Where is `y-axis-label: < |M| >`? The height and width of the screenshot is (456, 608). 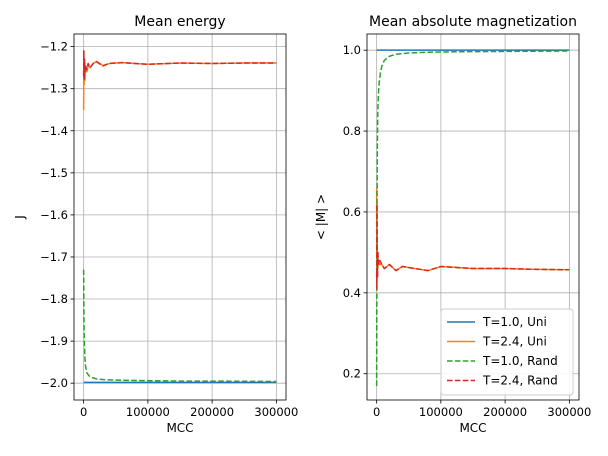 y-axis-label: < |M| > is located at coordinates (321, 217).